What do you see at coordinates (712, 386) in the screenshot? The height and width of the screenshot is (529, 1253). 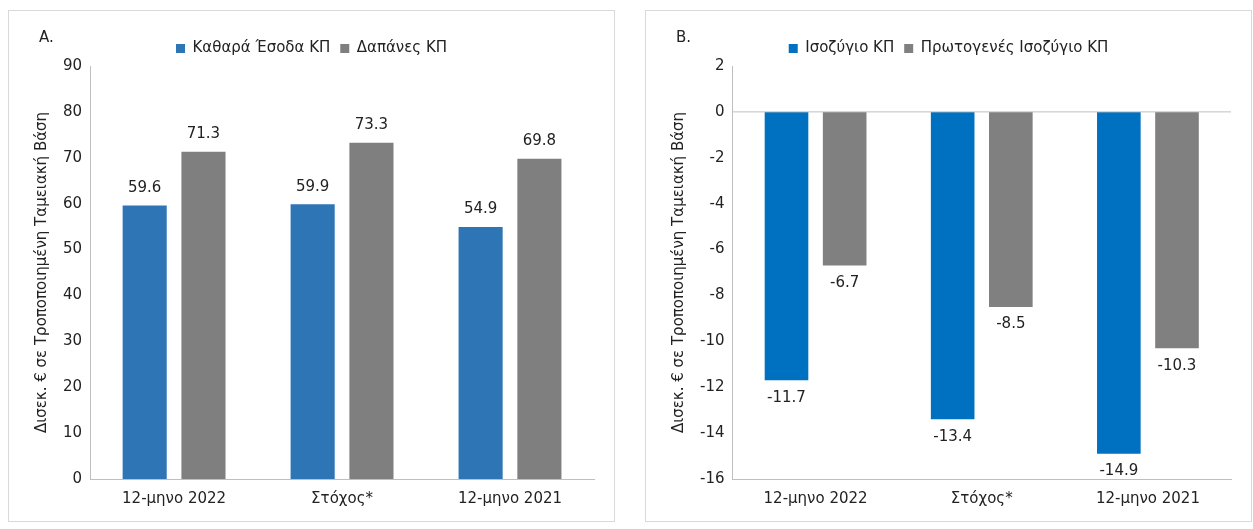 I see `y-tick-label: -12` at bounding box center [712, 386].